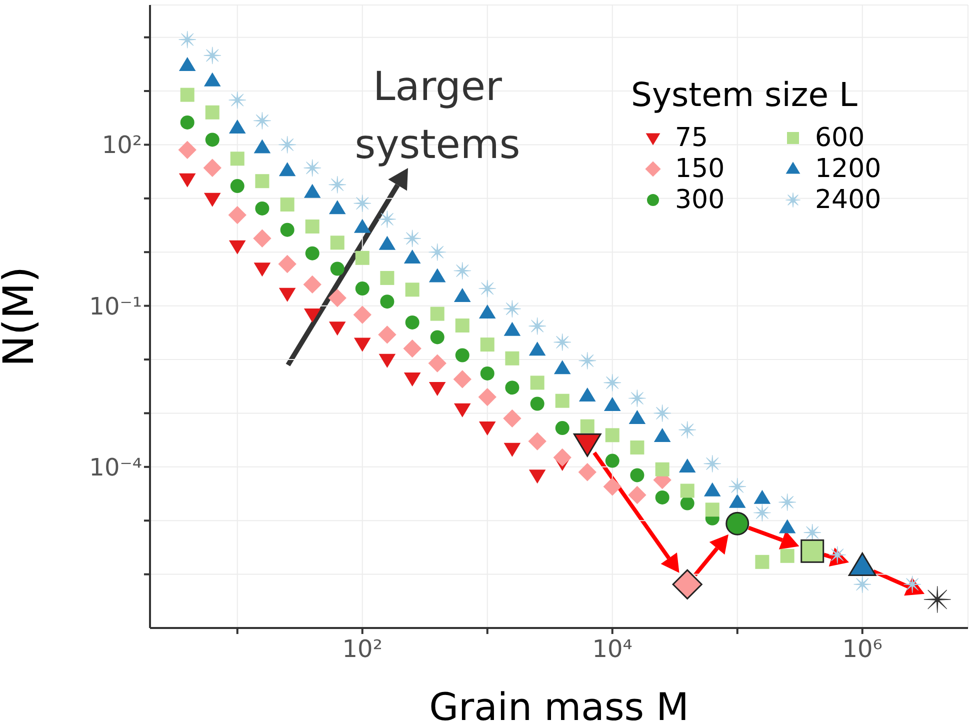 This screenshot has height=722, width=971. Describe the element at coordinates (700, 169) in the screenshot. I see `legend-label: 150` at that location.